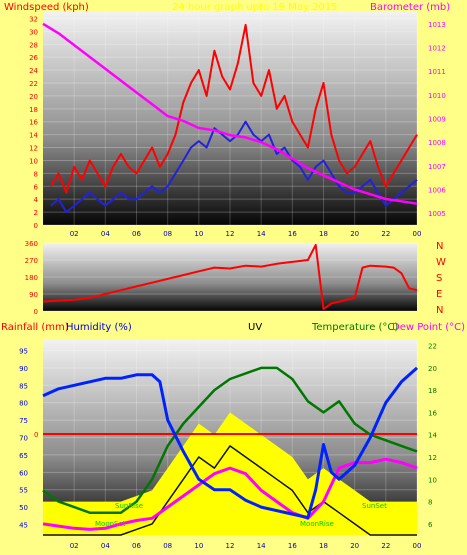  Describe the element at coordinates (437, 25) in the screenshot. I see `baro-tick-1013: 1013` at that location.